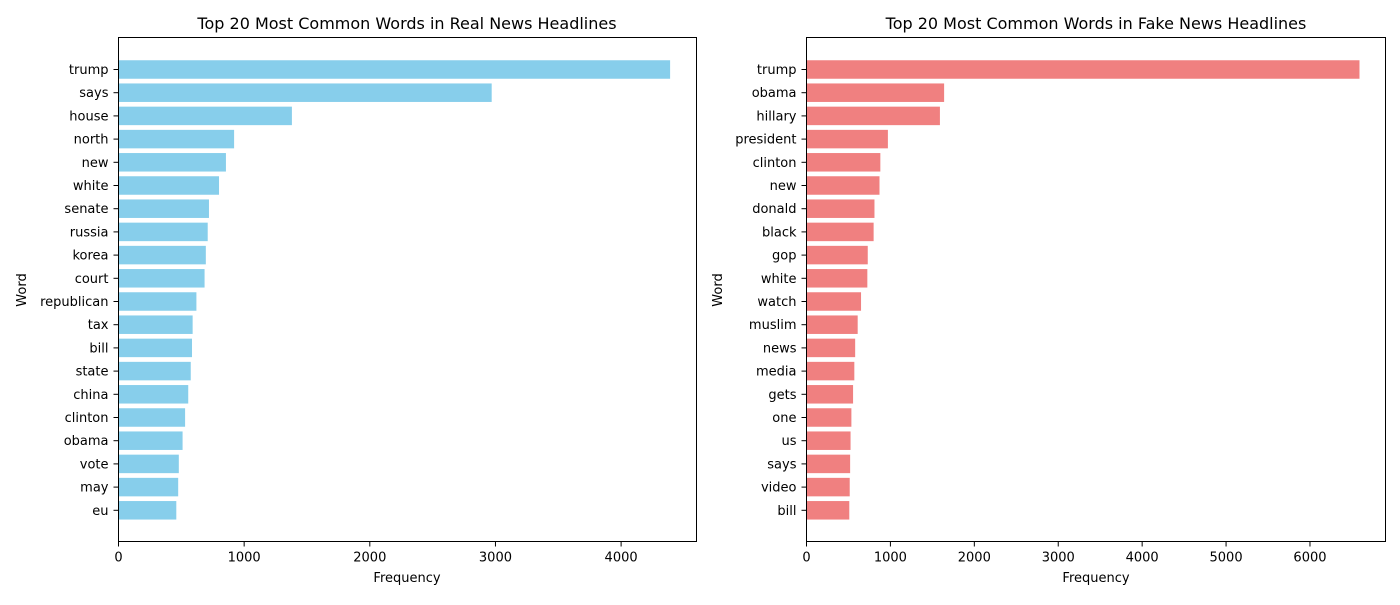 The image size is (1400, 605). What do you see at coordinates (765, 140) in the screenshot?
I see `fake-news-y-tick-label: president` at bounding box center [765, 140].